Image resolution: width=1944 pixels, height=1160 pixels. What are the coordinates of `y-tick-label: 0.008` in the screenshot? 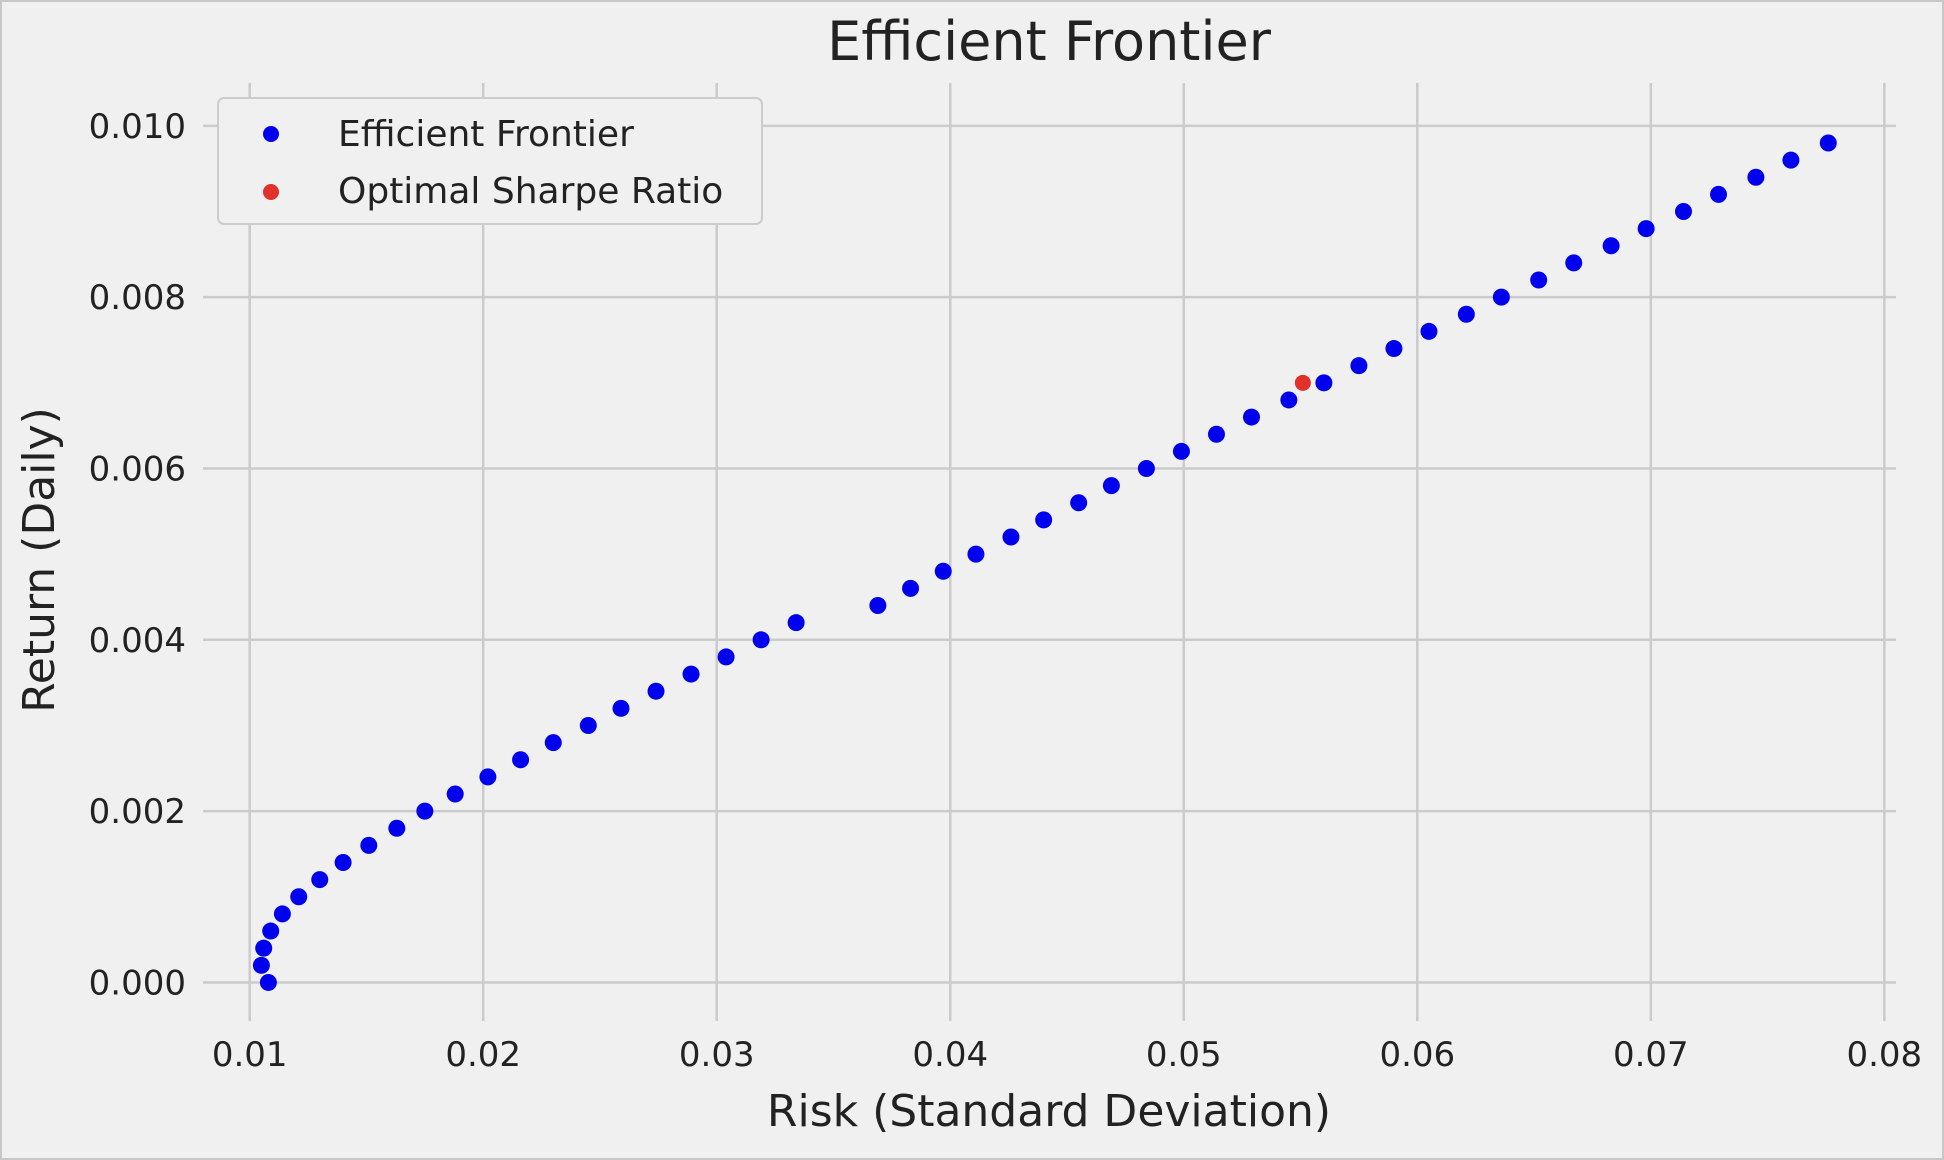 It's located at (137, 298).